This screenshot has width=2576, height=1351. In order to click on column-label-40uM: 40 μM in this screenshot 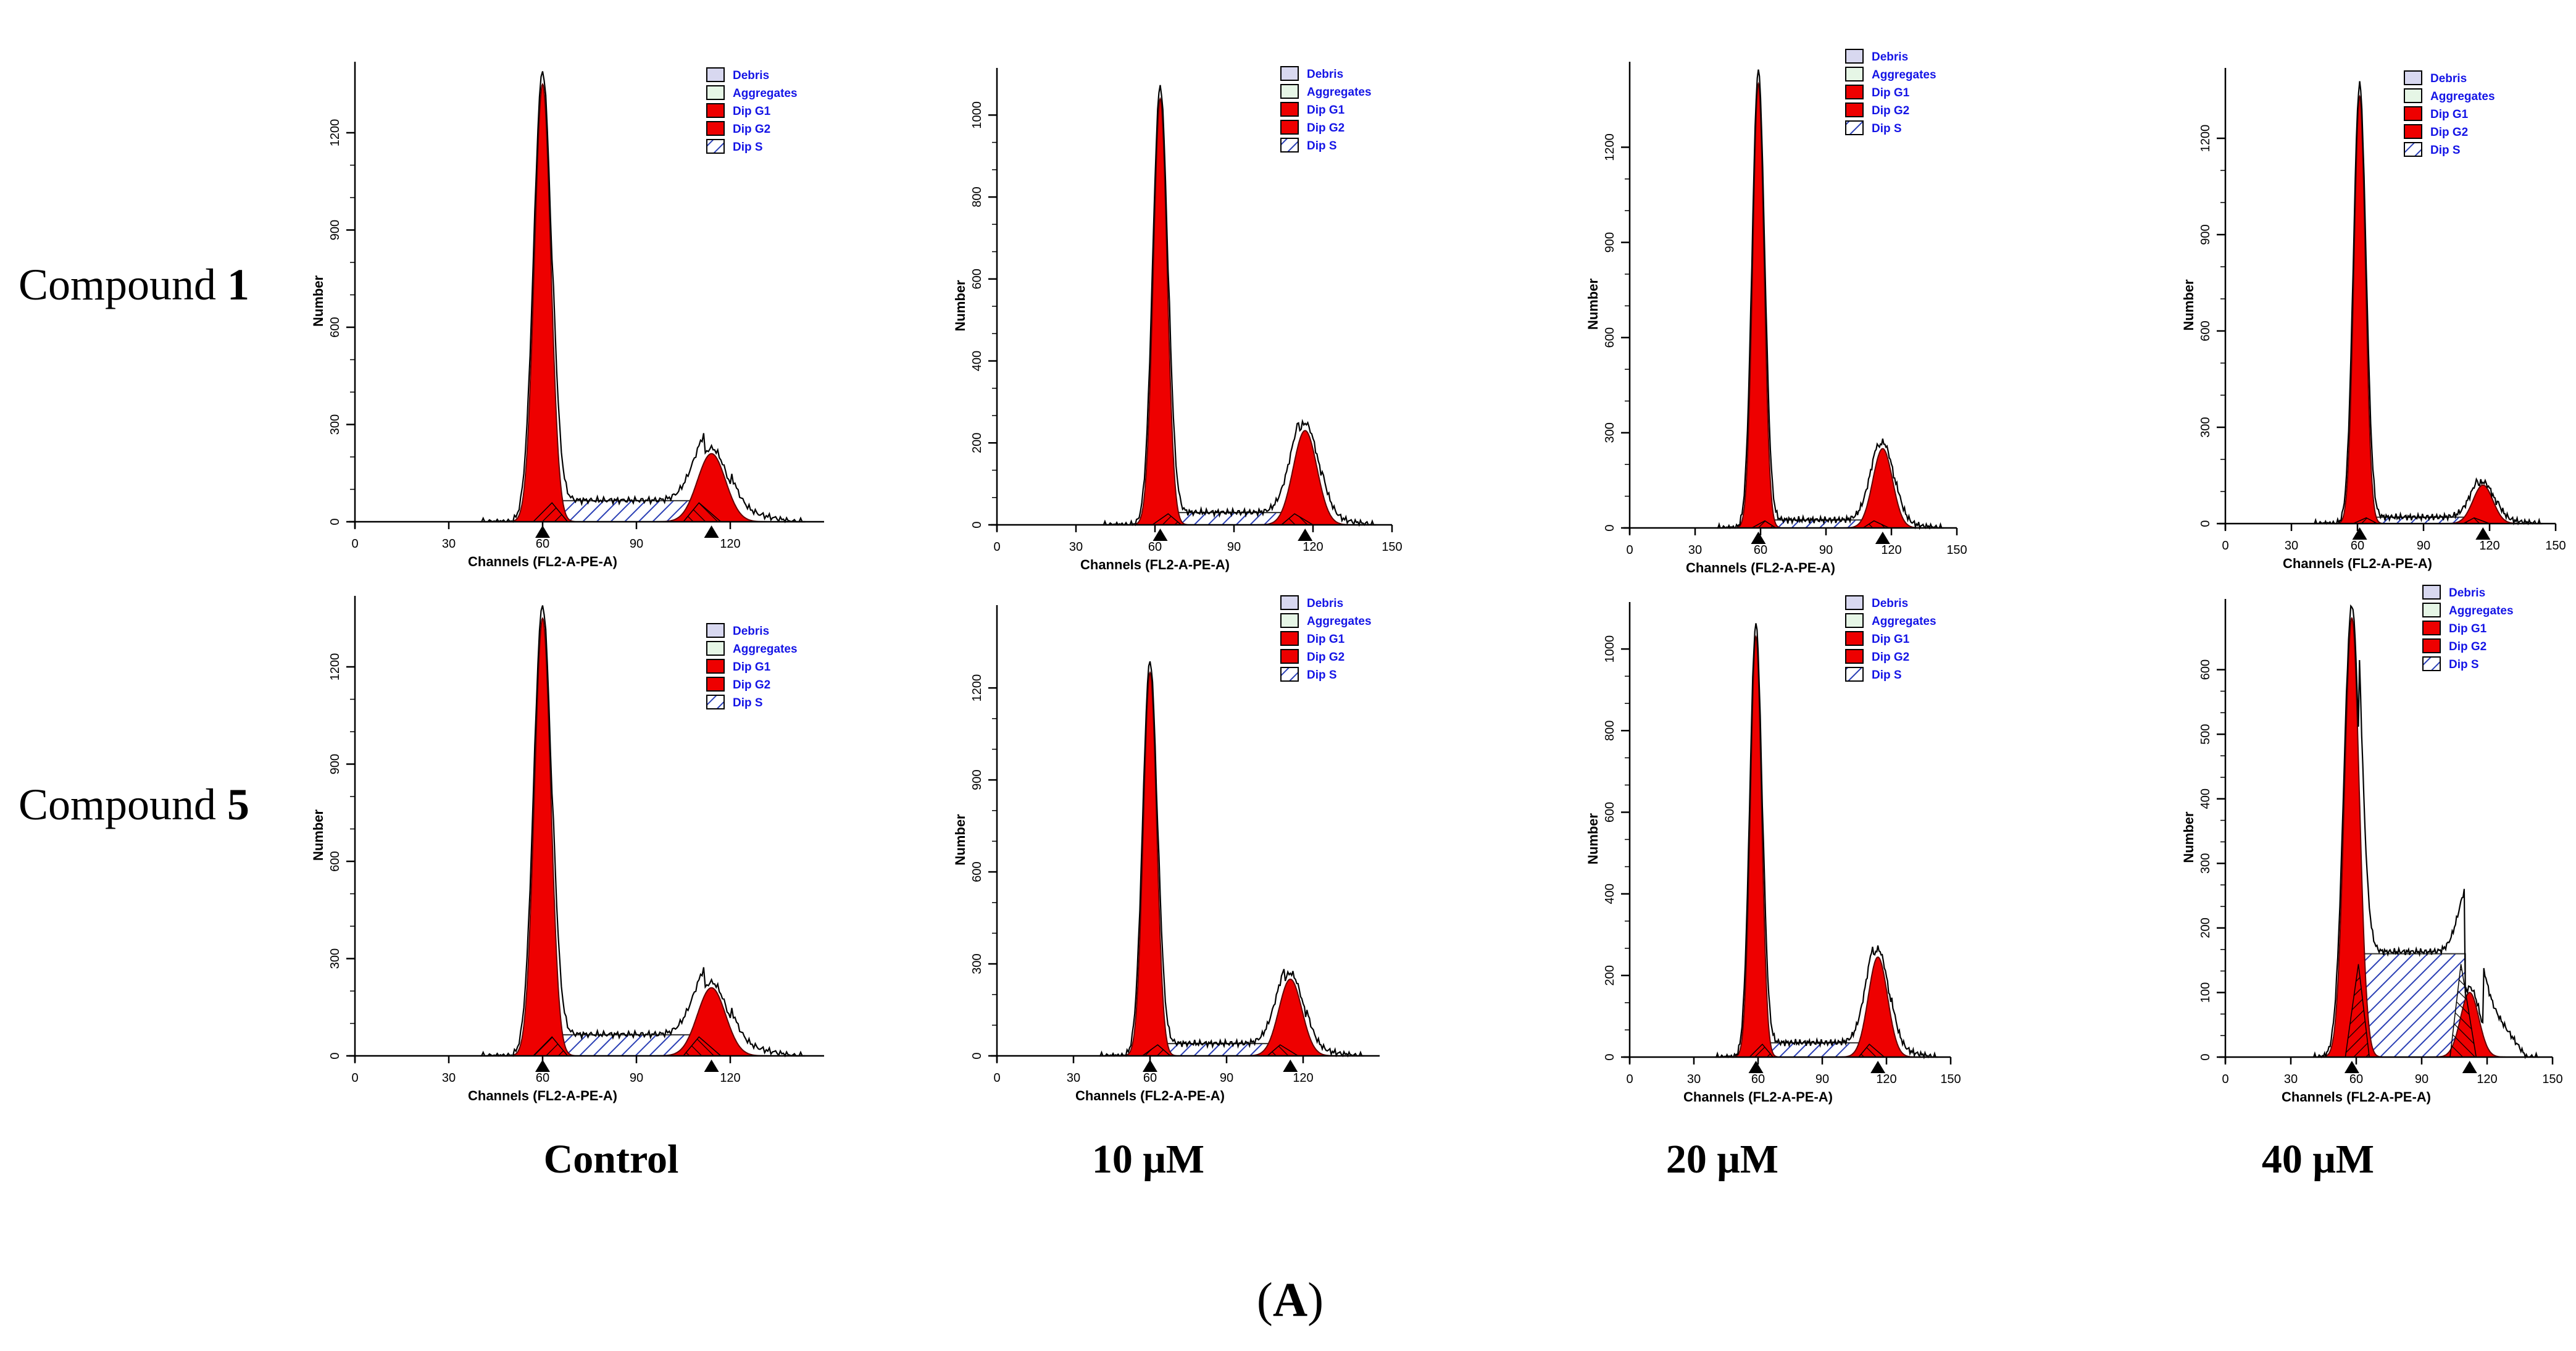, I will do `click(2318, 1159)`.